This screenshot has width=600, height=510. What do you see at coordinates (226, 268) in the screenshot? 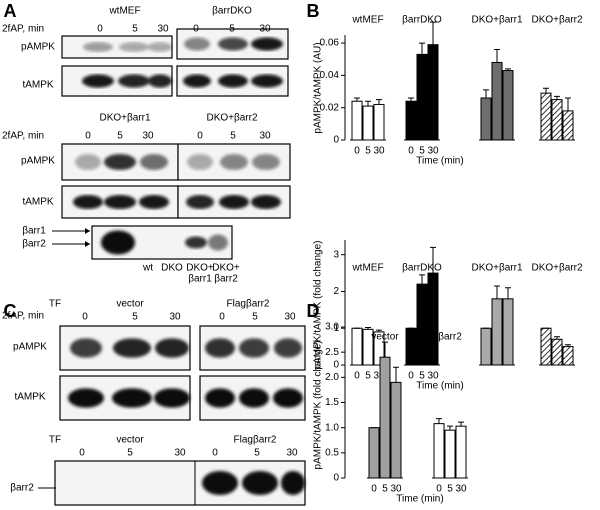
I see `label: DKO+` at bounding box center [226, 268].